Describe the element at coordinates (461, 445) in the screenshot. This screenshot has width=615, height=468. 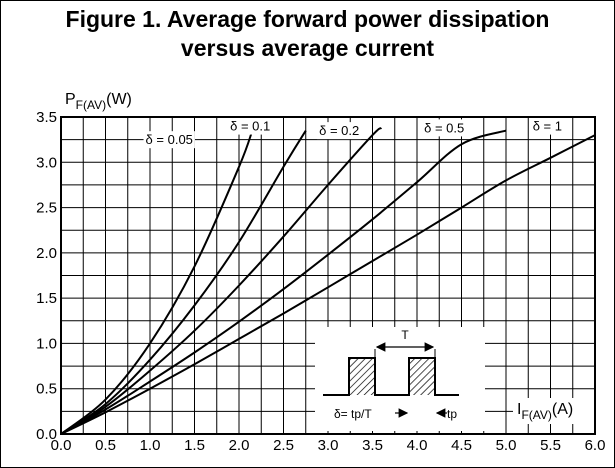
I see `x-tick-label: 4.5` at that location.